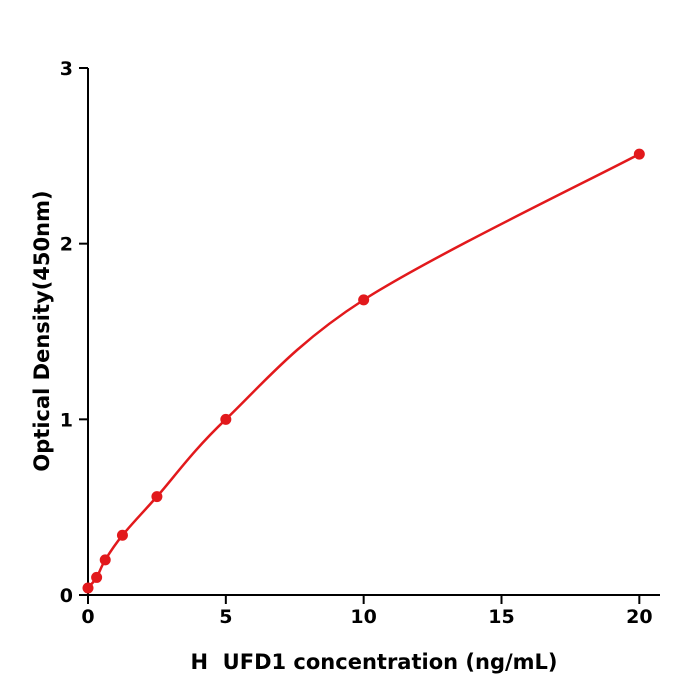 This screenshot has height=700, width=700. Describe the element at coordinates (66, 245) in the screenshot. I see `y-tick-label: 2` at that location.